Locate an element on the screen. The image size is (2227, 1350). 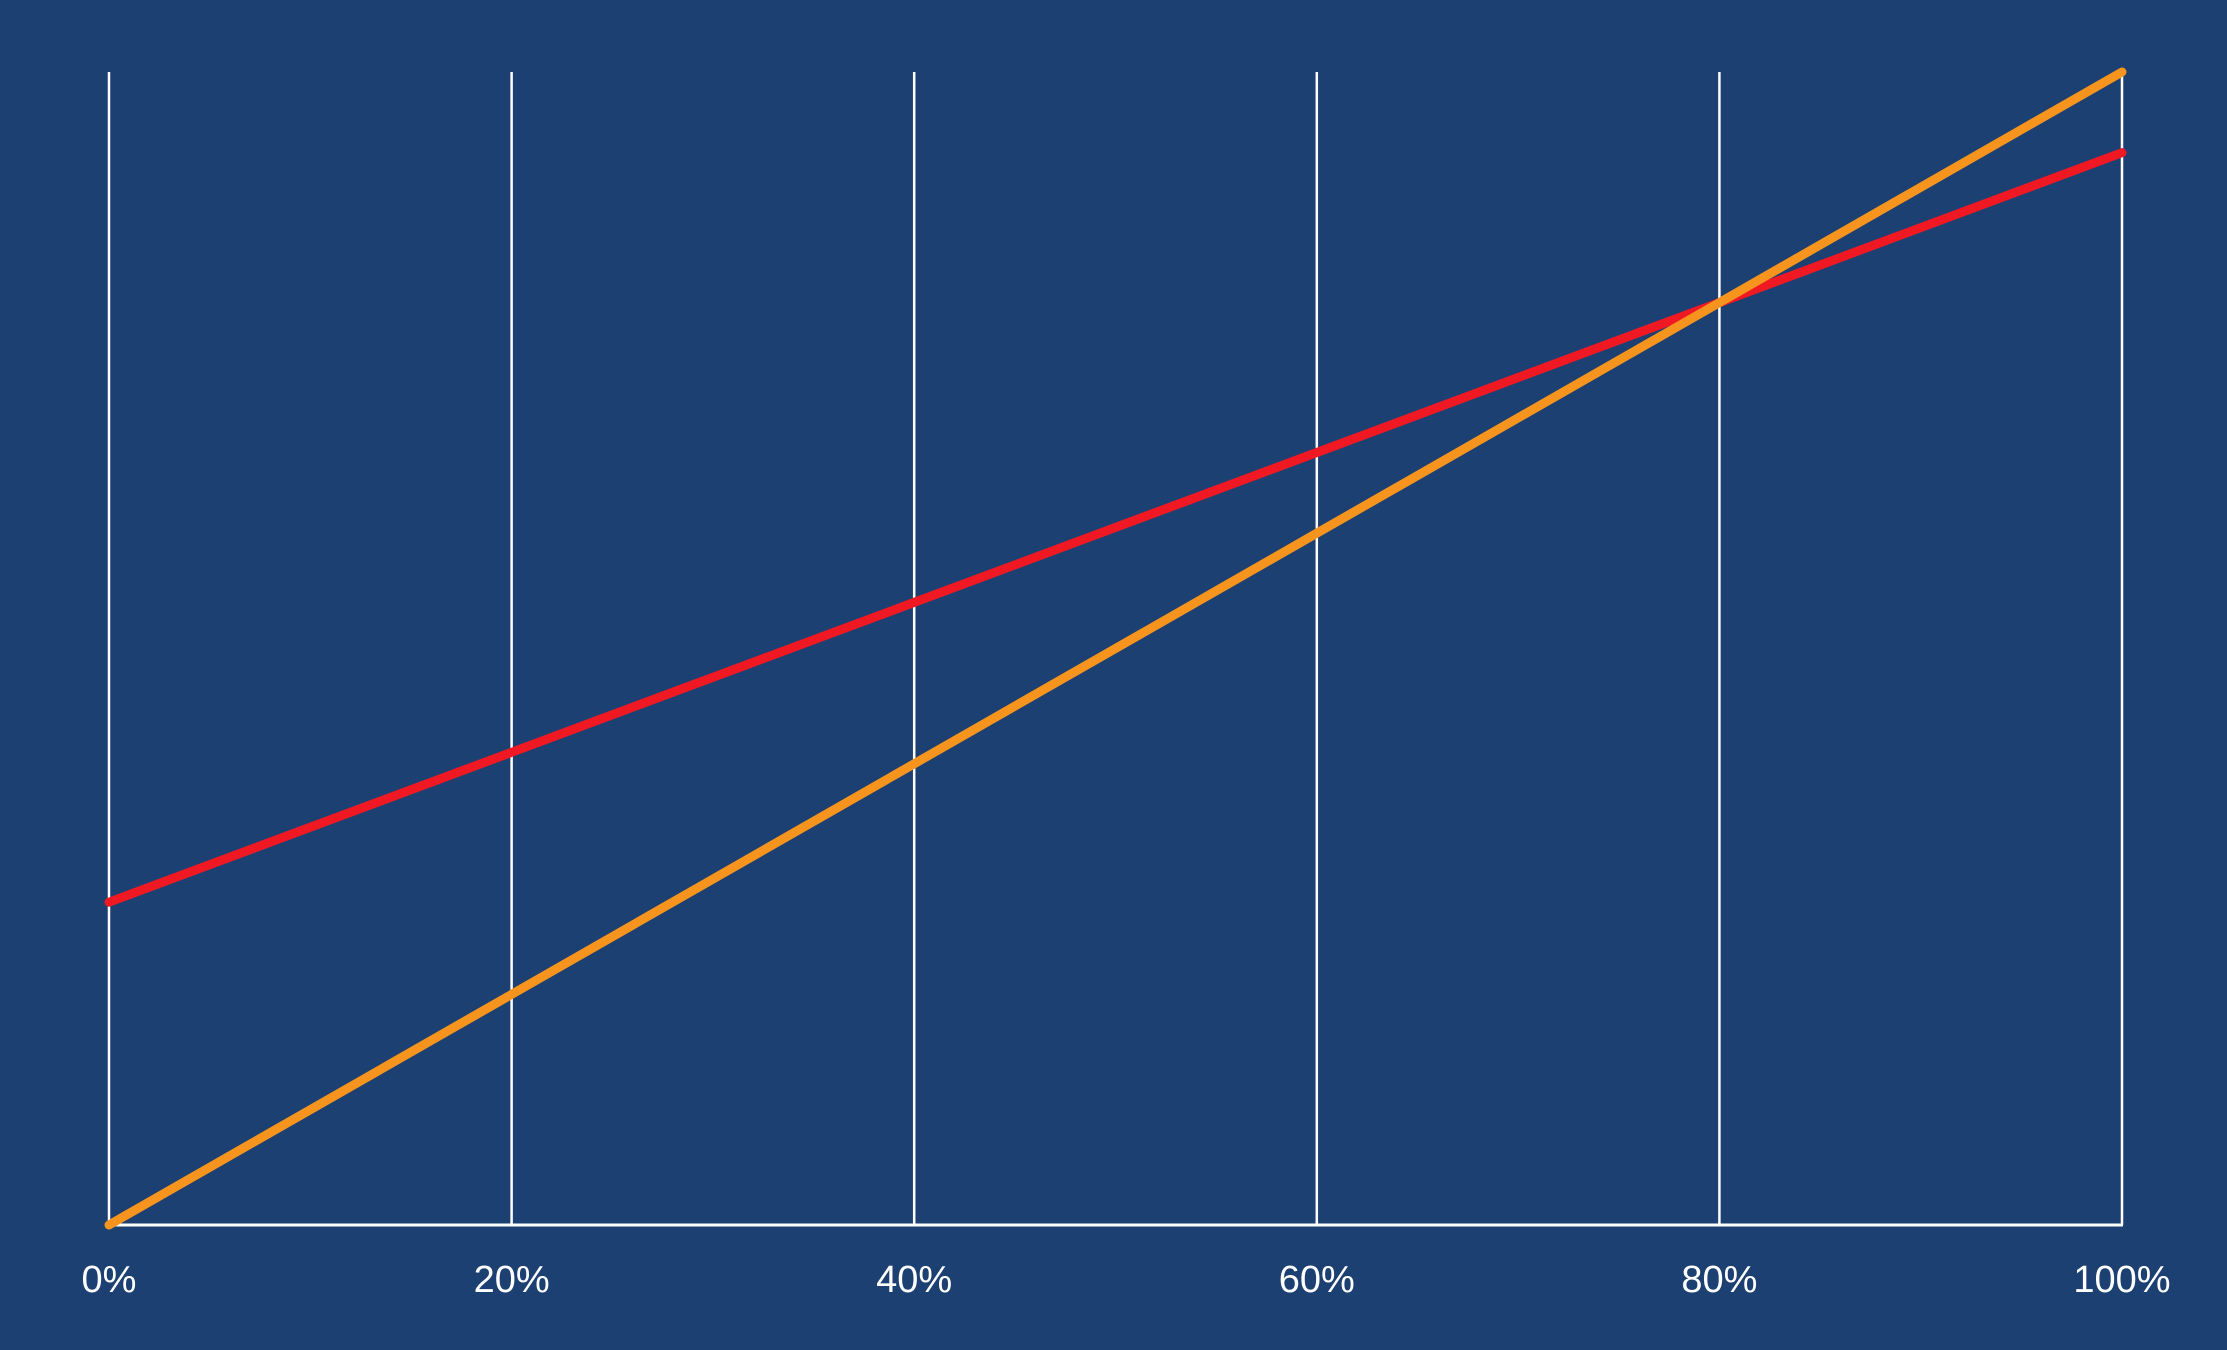
x-tick-label: 40% is located at coordinates (914, 1280).